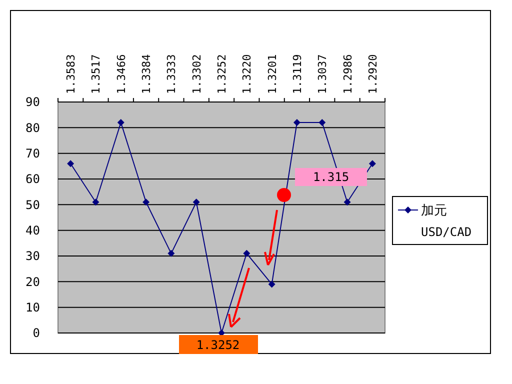 This screenshot has height=384, width=512. Describe the element at coordinates (33, 231) in the screenshot. I see `y-tick-label: 40` at that location.